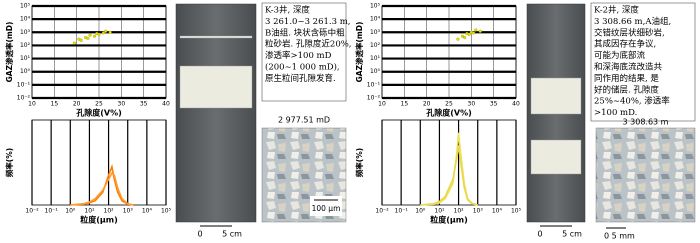 The width and height of the screenshot is (700, 243). I want to click on description-line: B油组. 块状含砾中粗, so click(305, 32).